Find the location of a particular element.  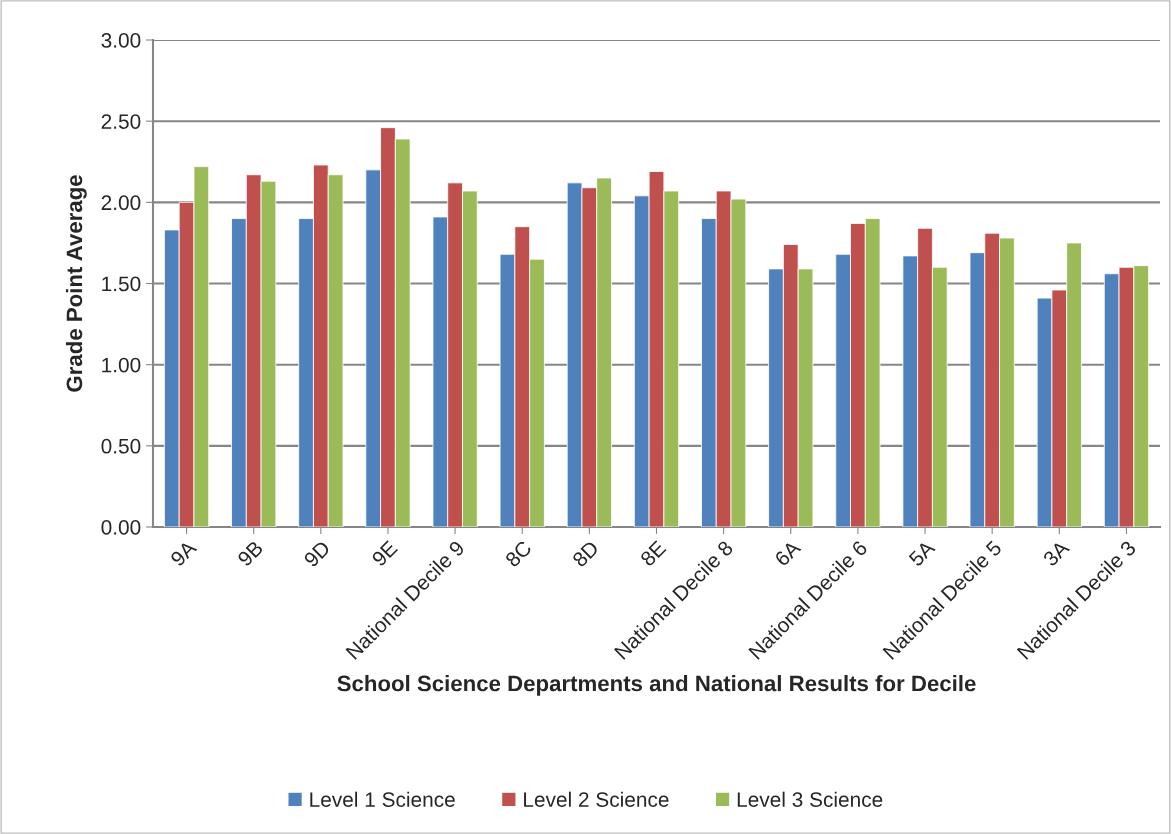

y-tick-label: 1.50 is located at coordinates (121, 284).